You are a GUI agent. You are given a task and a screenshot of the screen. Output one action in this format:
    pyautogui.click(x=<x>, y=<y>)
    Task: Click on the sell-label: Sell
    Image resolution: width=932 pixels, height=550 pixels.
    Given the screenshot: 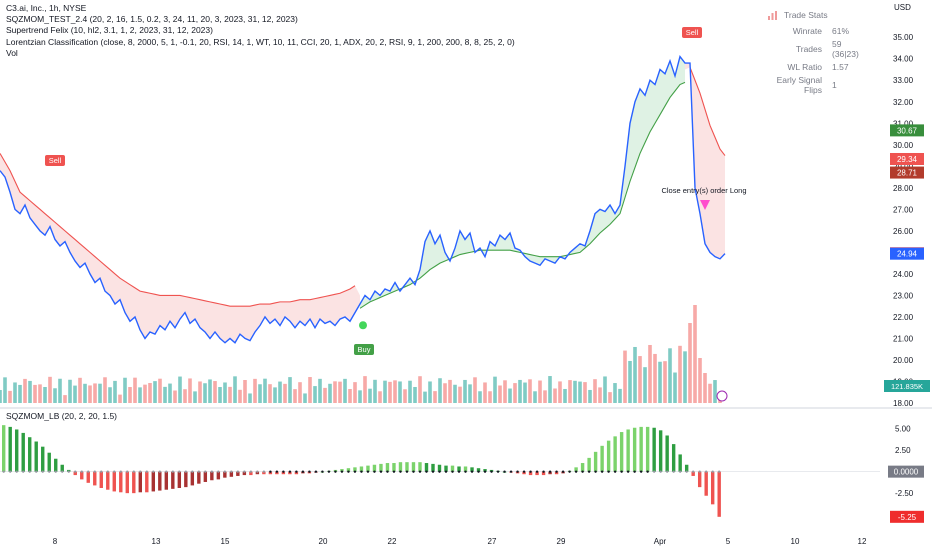 What is the action you would take?
    pyautogui.click(x=692, y=32)
    